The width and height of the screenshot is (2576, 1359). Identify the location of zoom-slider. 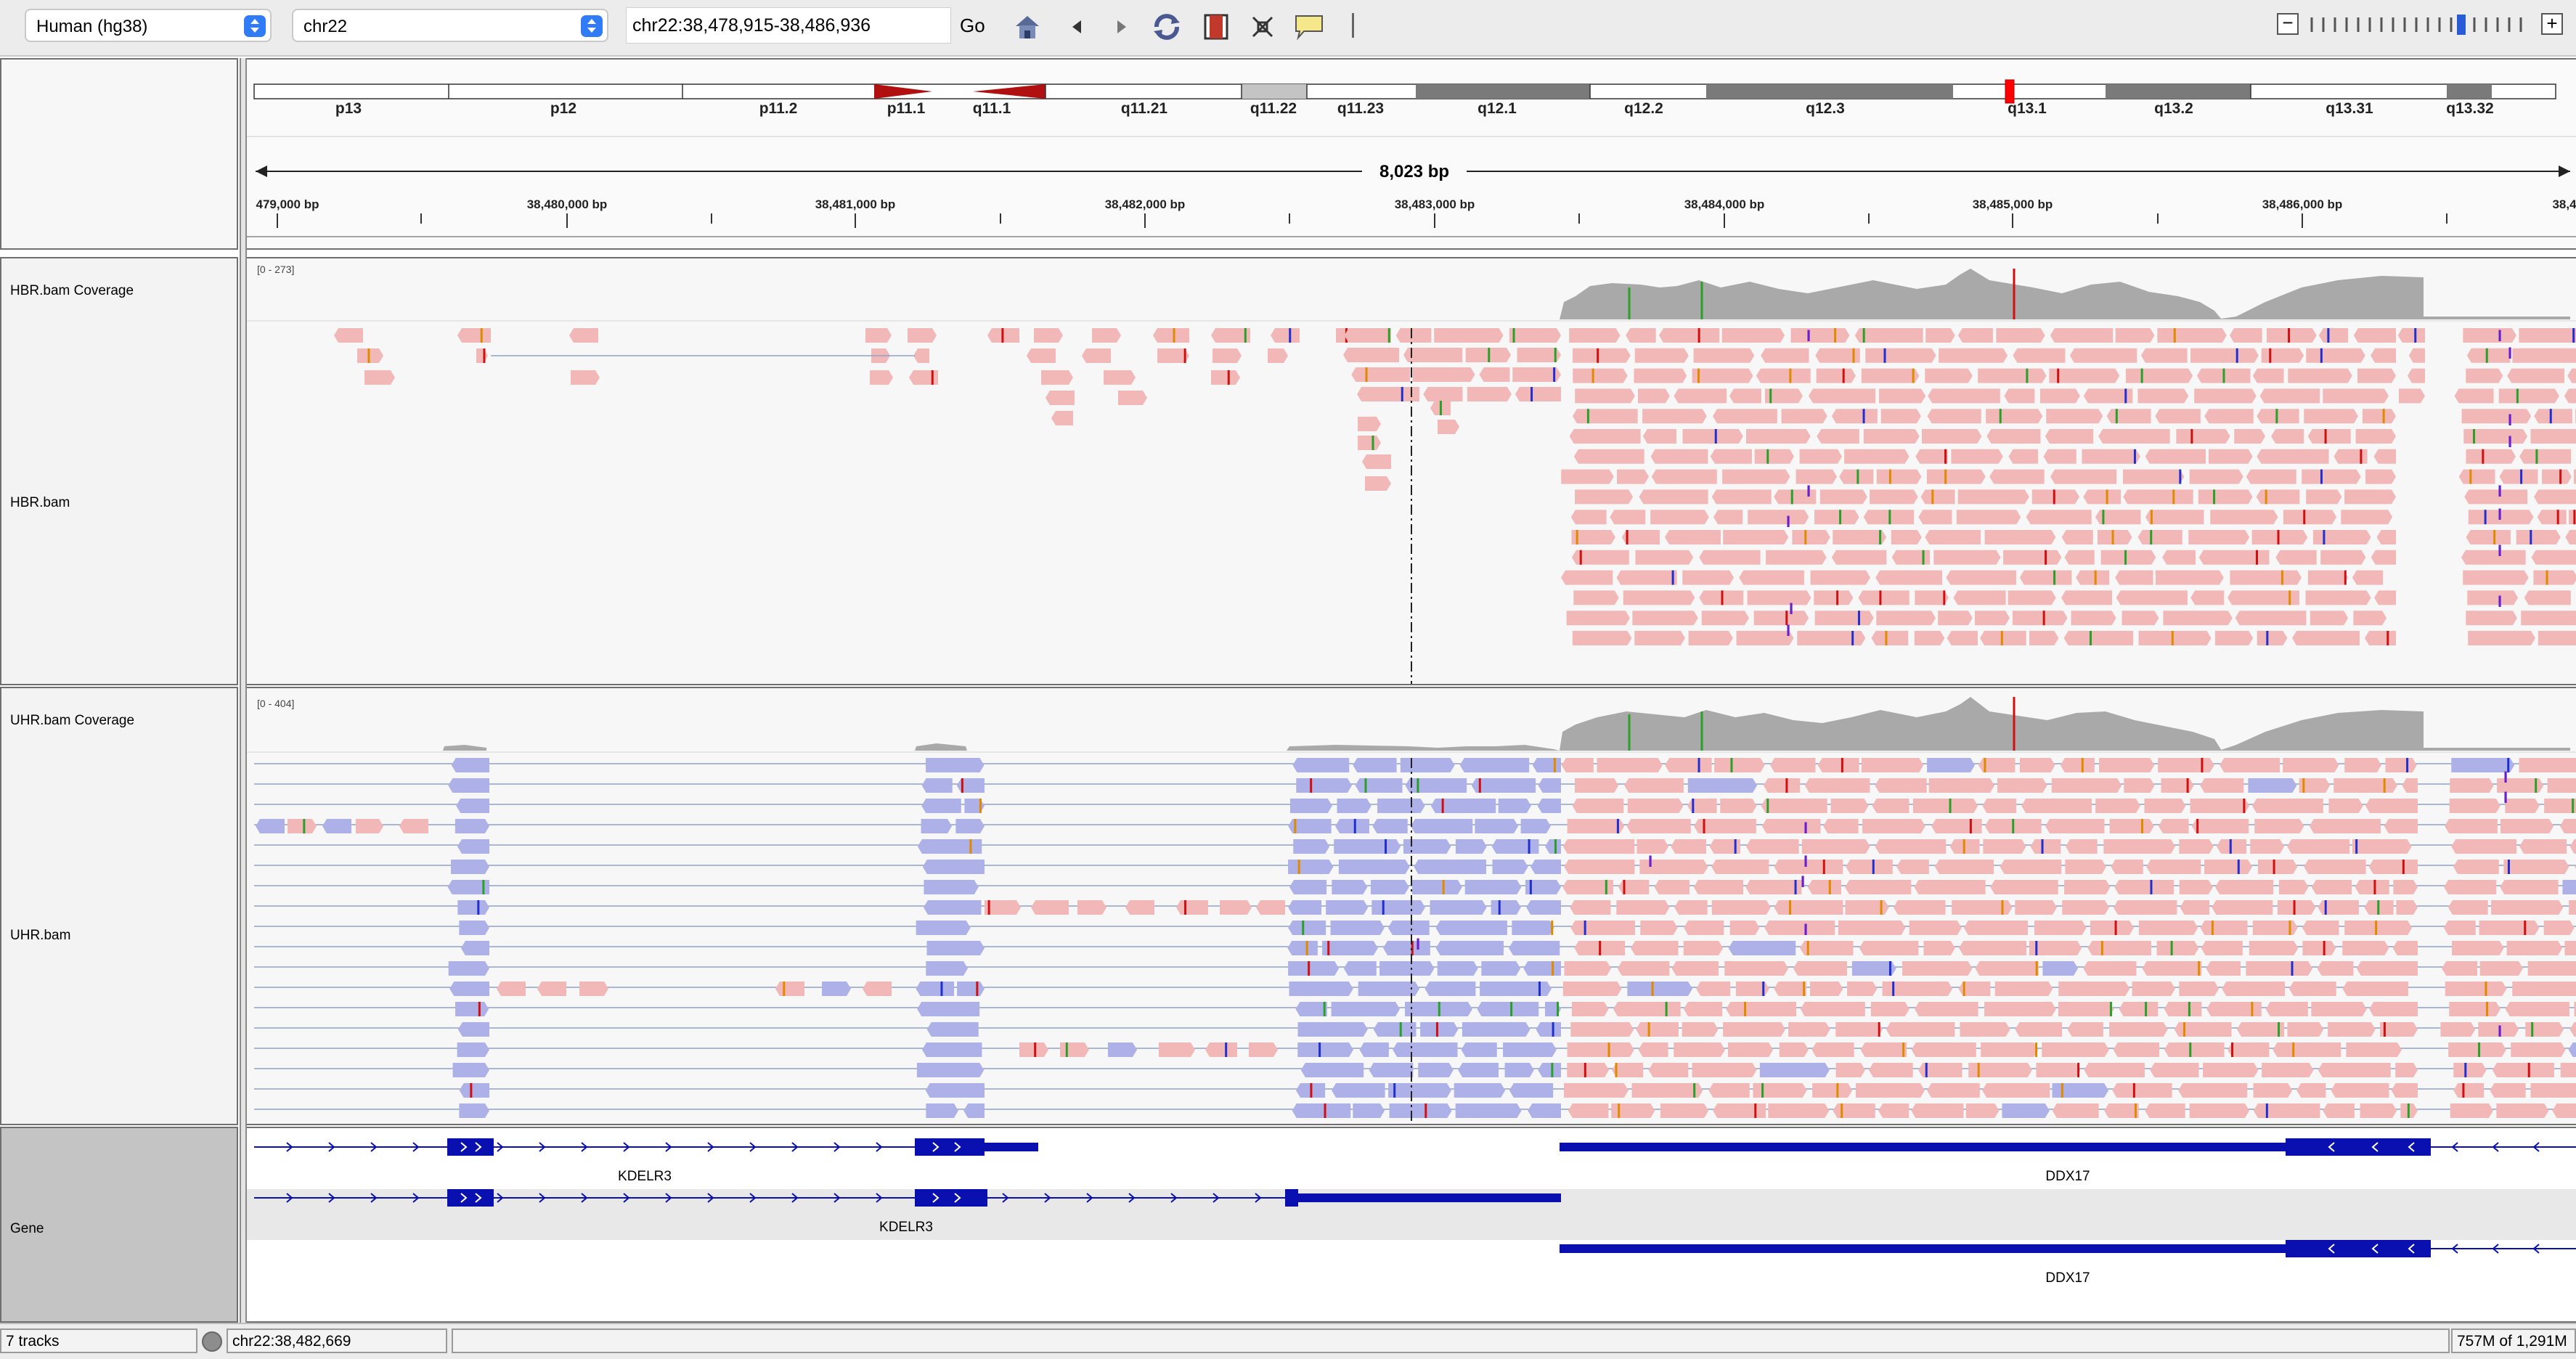
(2420, 25).